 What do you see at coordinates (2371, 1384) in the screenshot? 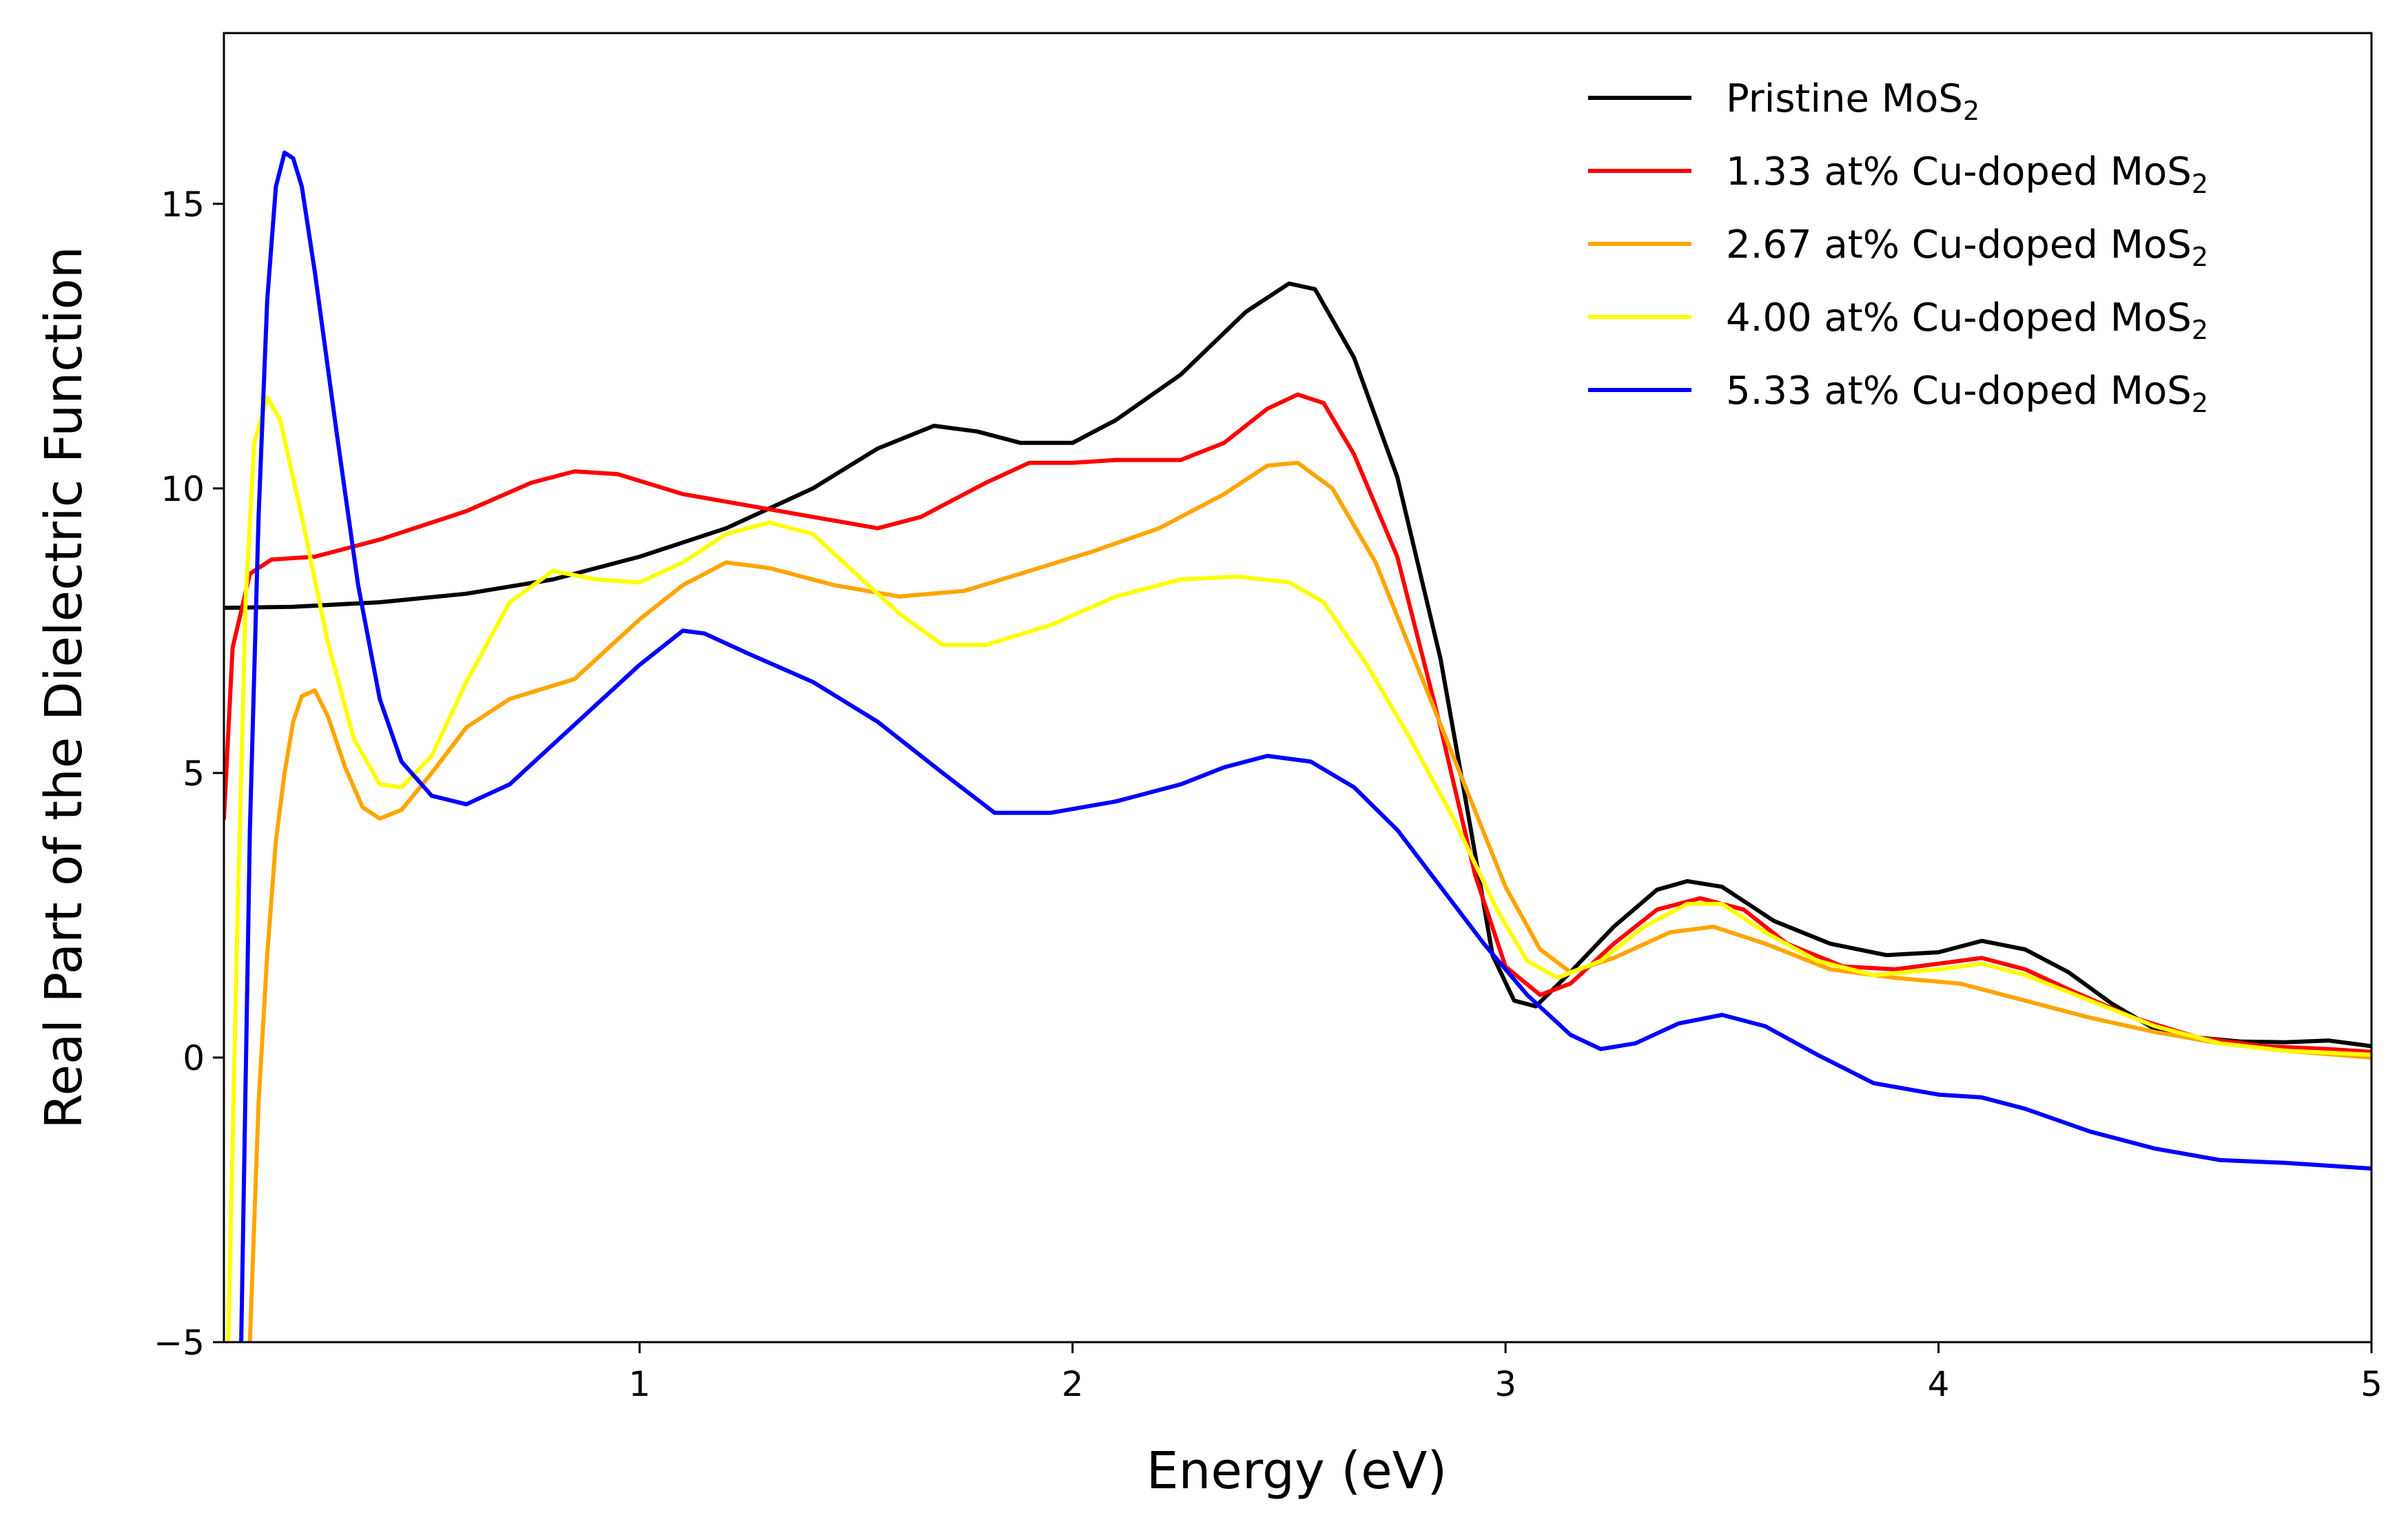
I see `x-tick-label: 5` at bounding box center [2371, 1384].